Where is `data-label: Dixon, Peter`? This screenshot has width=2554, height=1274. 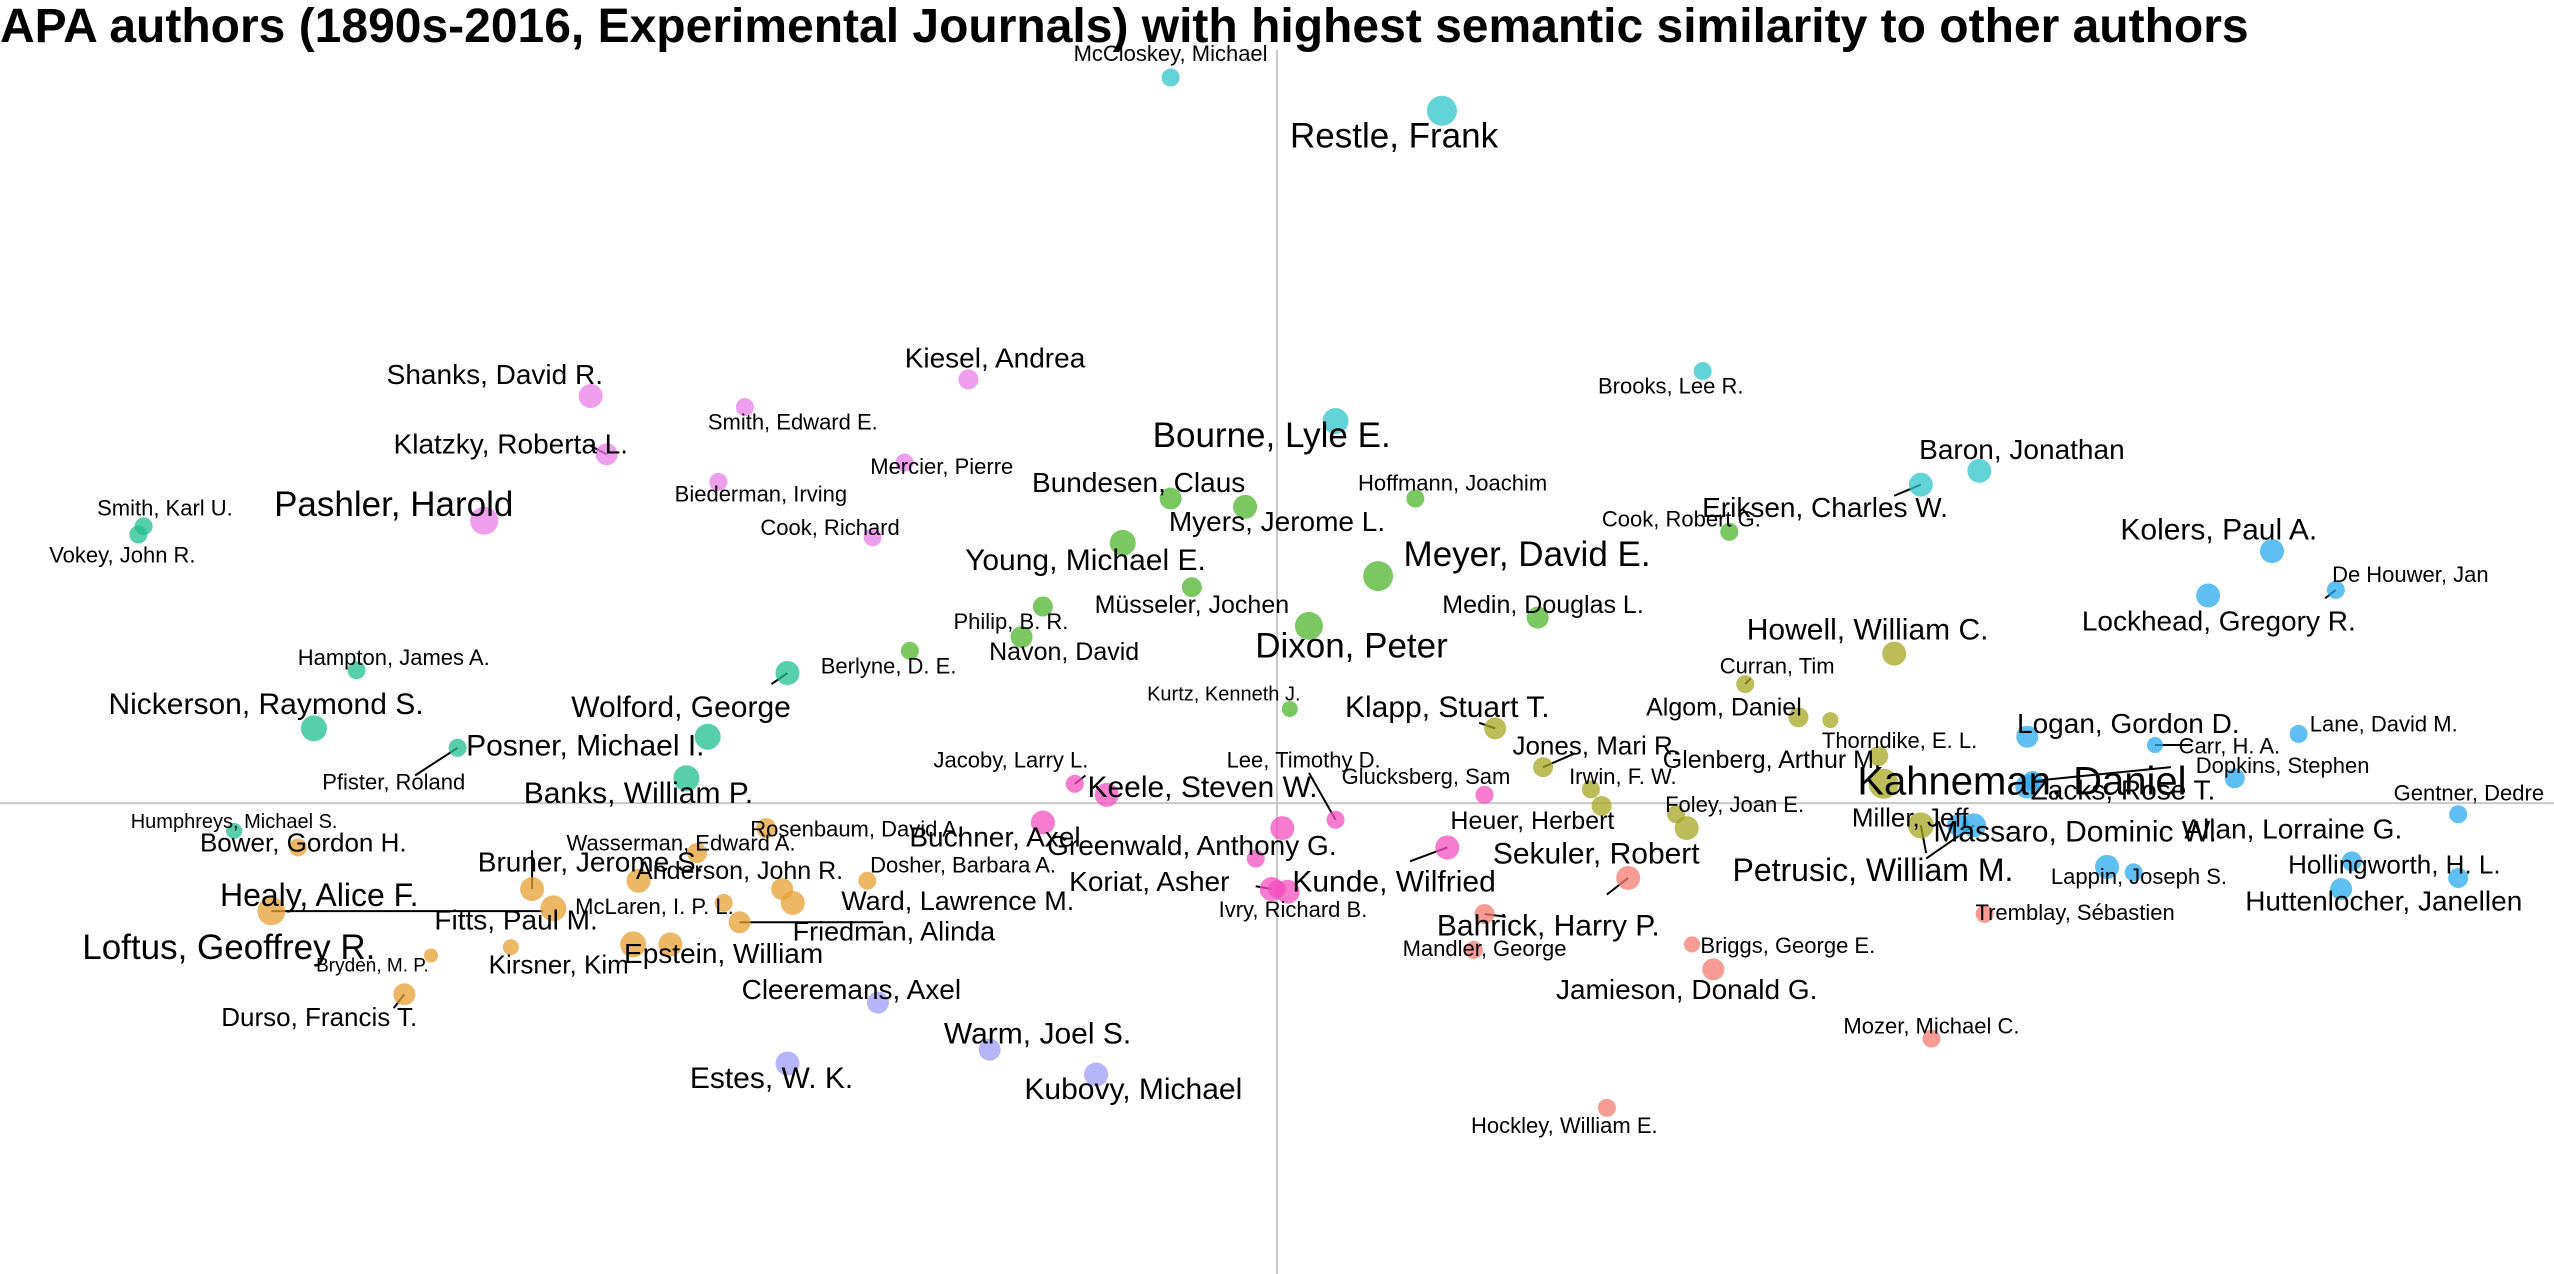 data-label: Dixon, Peter is located at coordinates (1351, 645).